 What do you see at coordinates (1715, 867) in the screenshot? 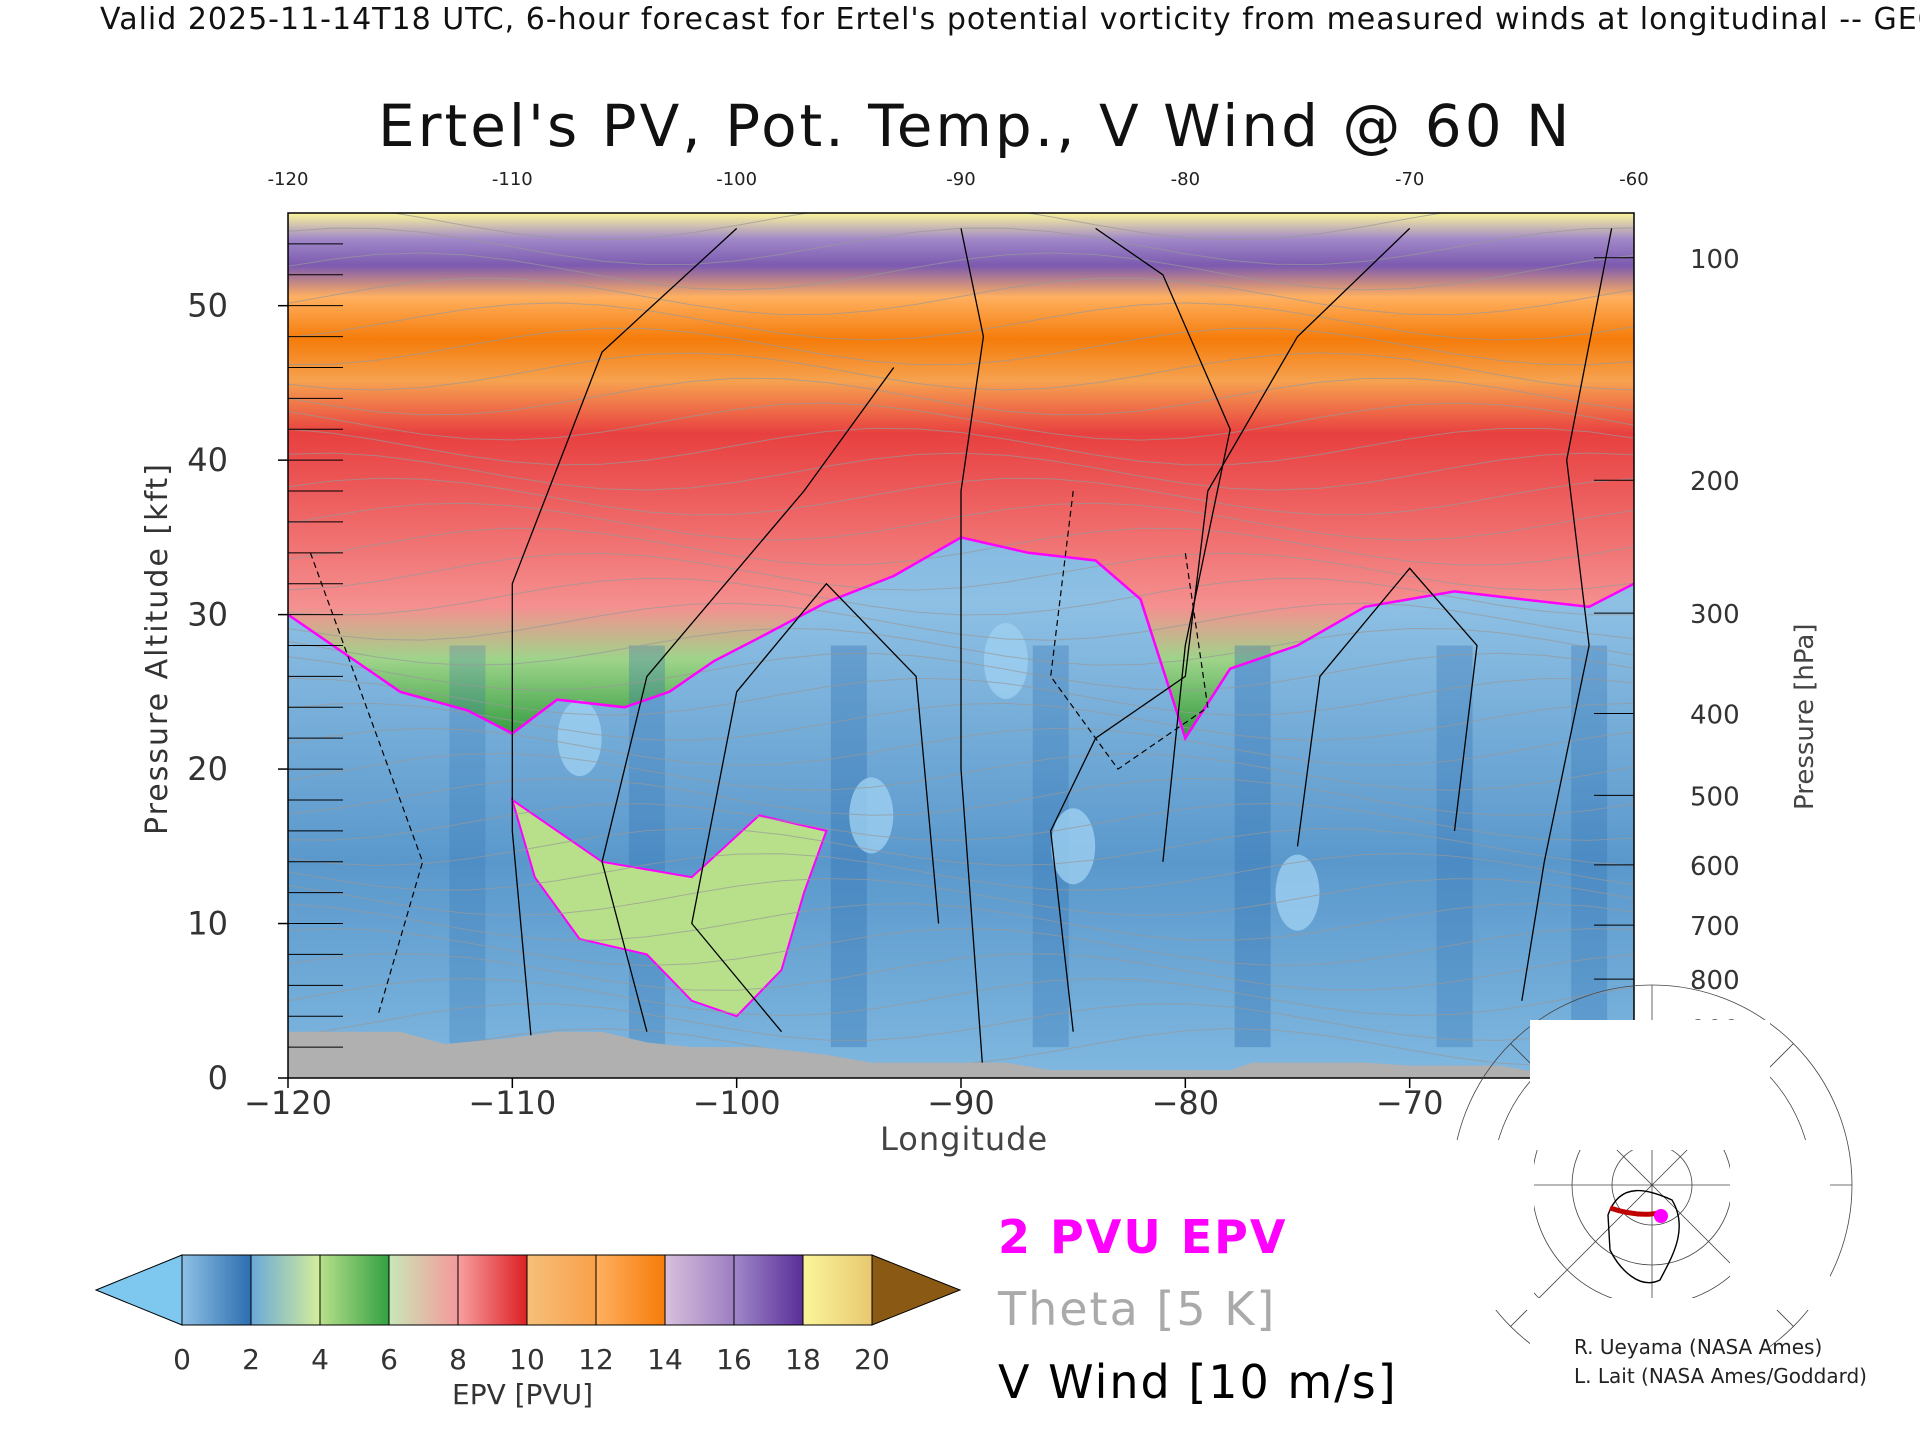
I see `pressure-tick-label: 600` at bounding box center [1715, 867].